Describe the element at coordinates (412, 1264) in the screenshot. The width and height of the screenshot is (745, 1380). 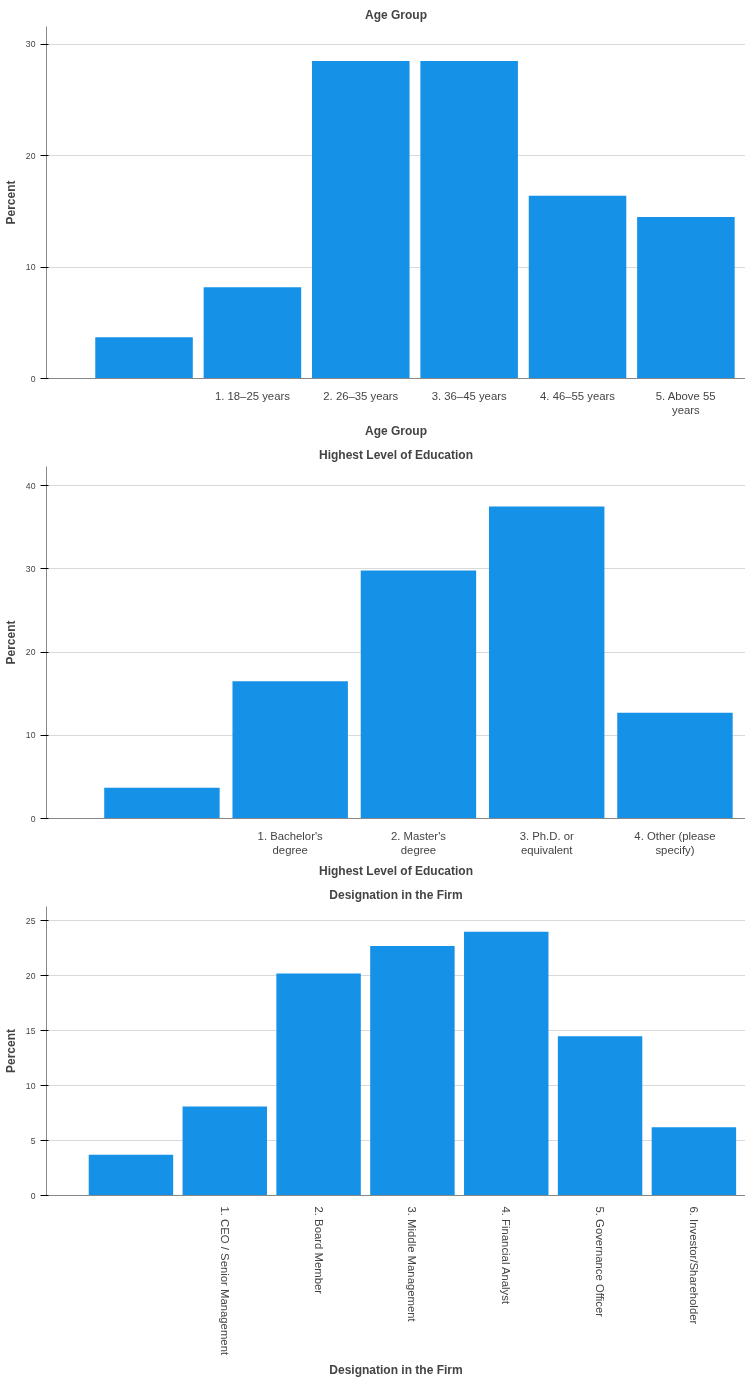
I see `x-tick-label: 3. Middle Management` at that location.